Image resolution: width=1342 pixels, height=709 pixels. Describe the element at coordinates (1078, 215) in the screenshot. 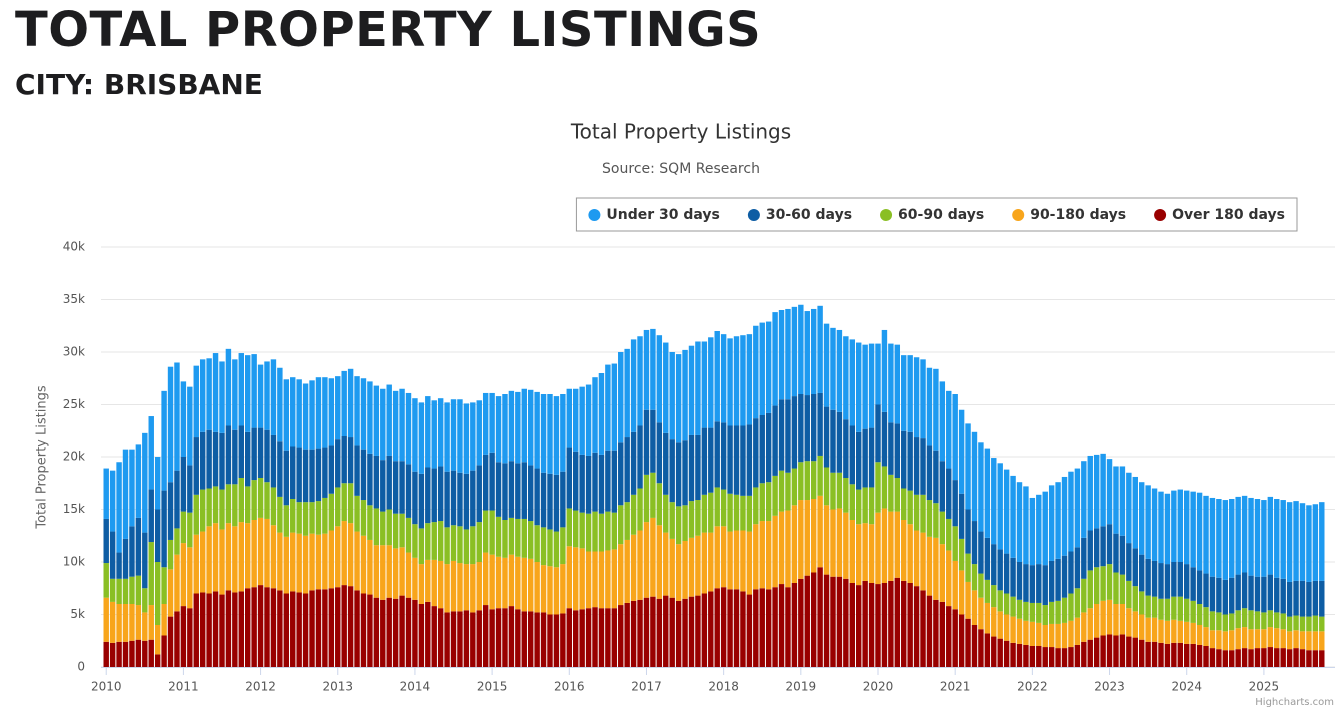

I see `legend-label: 90-180 days` at that location.